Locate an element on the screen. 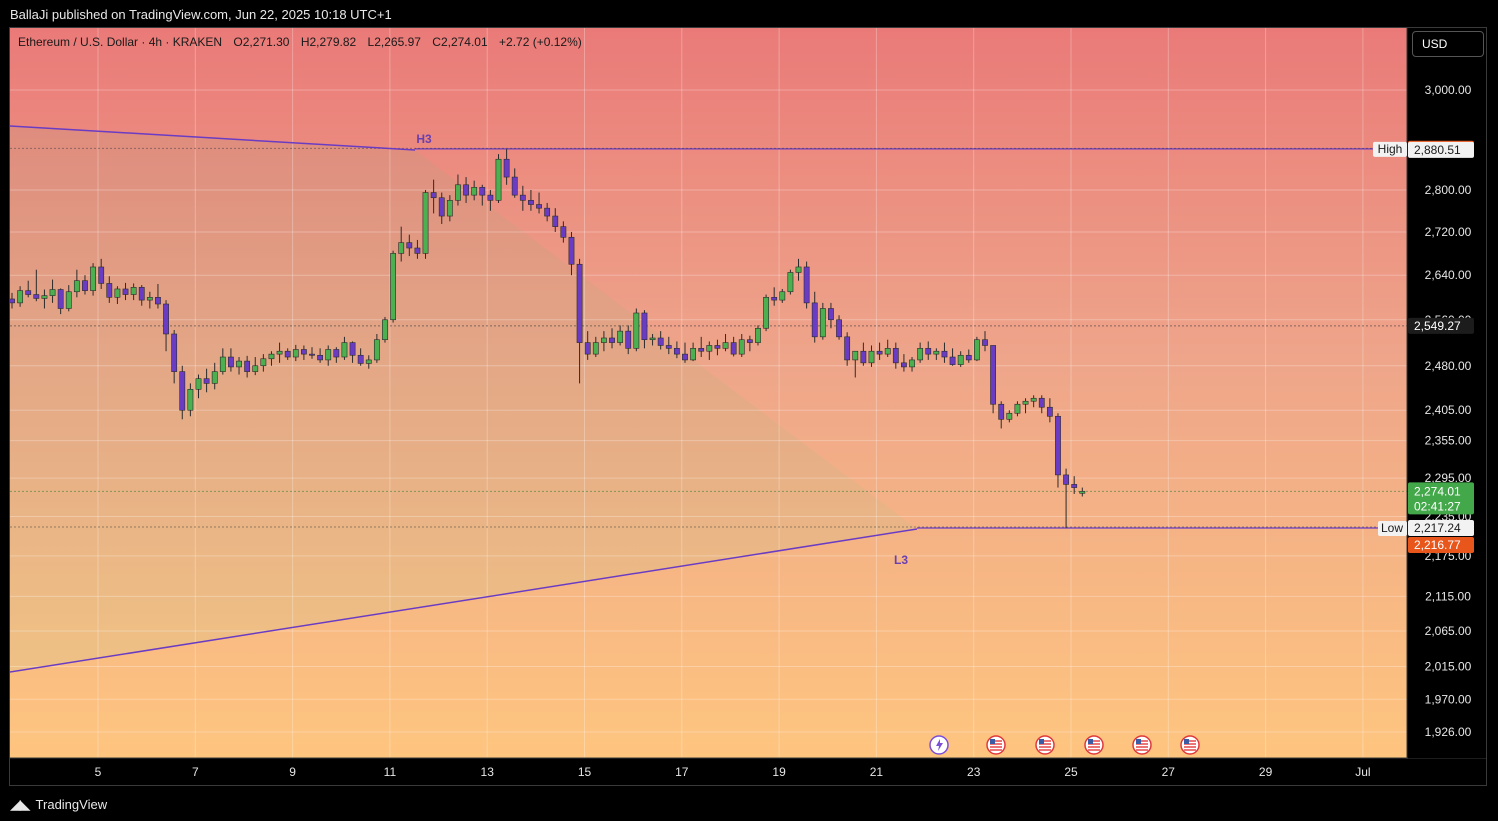 This screenshot has width=1498, height=821. low-line-label: 2,217.24 is located at coordinates (1437, 528).